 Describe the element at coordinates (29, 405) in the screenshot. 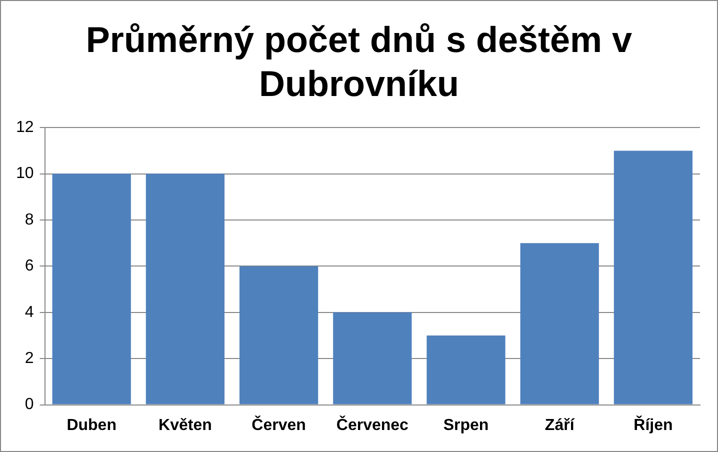

I see `y-tick-label: 0` at that location.